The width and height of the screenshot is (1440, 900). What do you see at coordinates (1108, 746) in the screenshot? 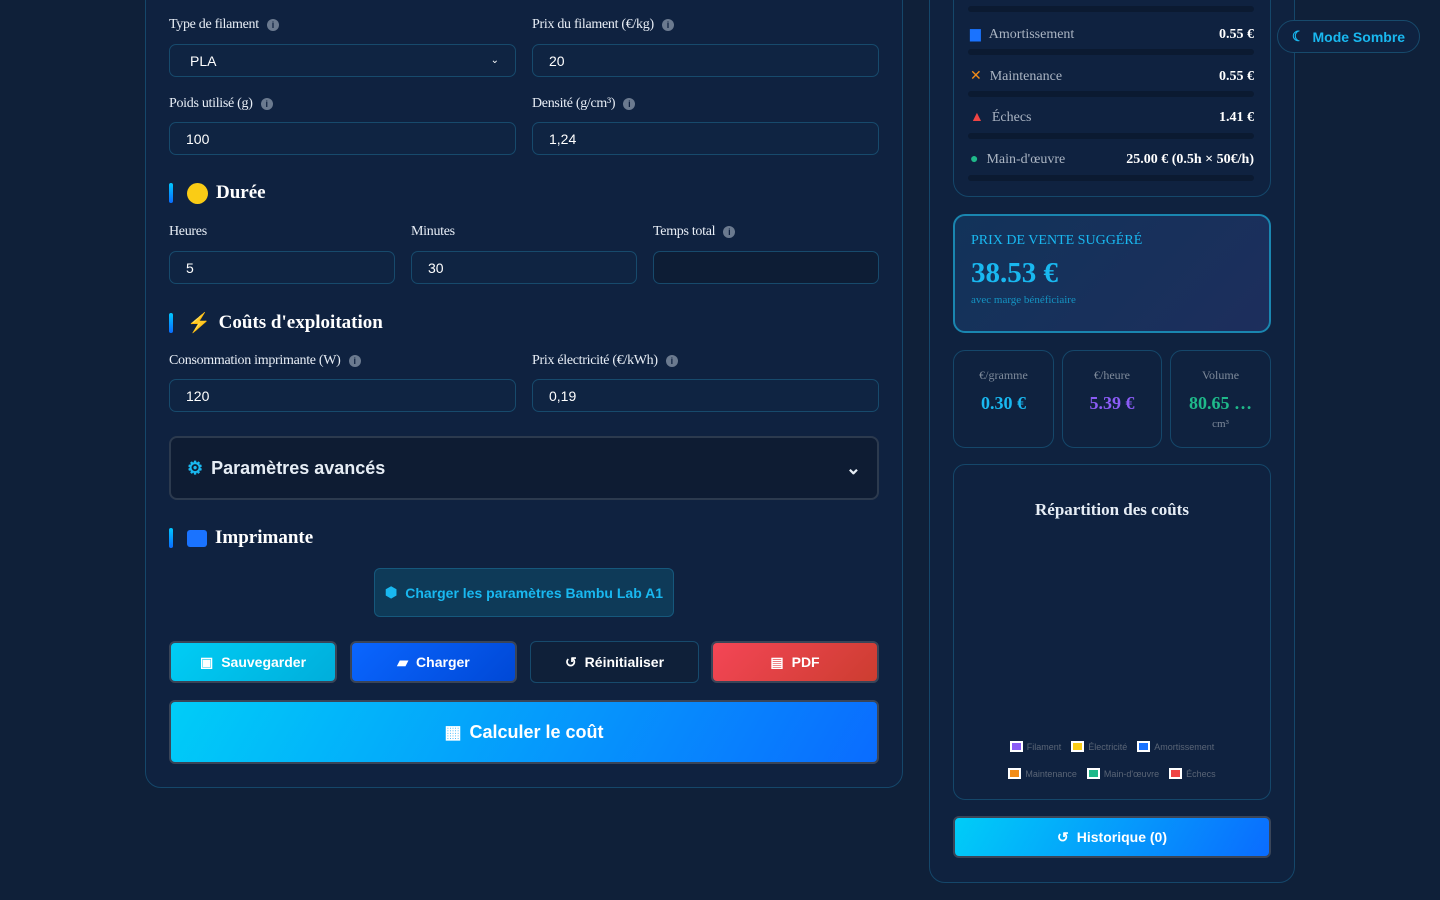
I see `legend-label: Électricité` at bounding box center [1108, 746].